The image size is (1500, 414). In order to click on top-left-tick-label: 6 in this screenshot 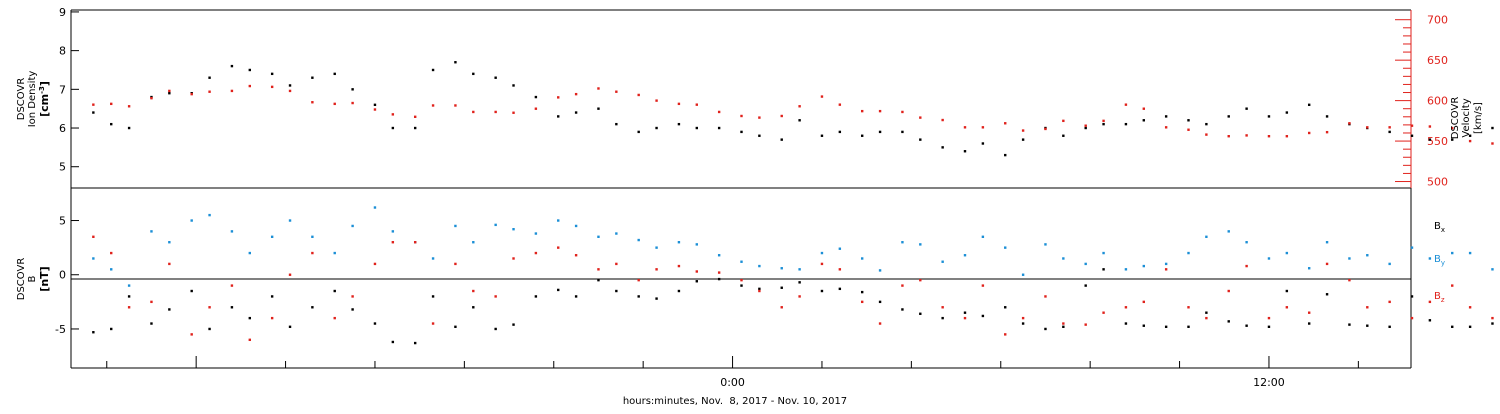, I will do `click(62, 128)`.